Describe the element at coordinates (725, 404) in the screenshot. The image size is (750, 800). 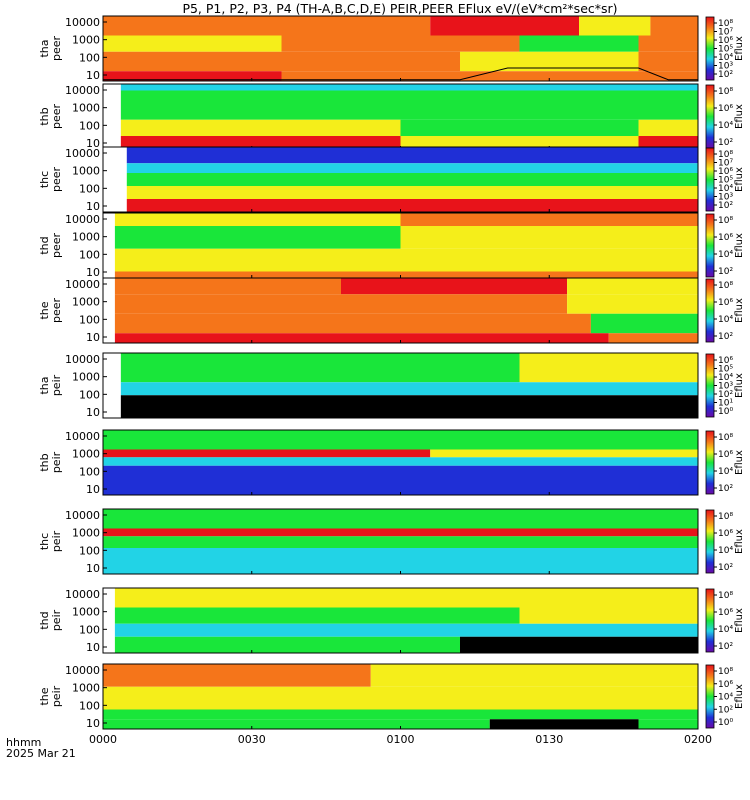
I see `colorbar-tick-label: 10¹` at that location.